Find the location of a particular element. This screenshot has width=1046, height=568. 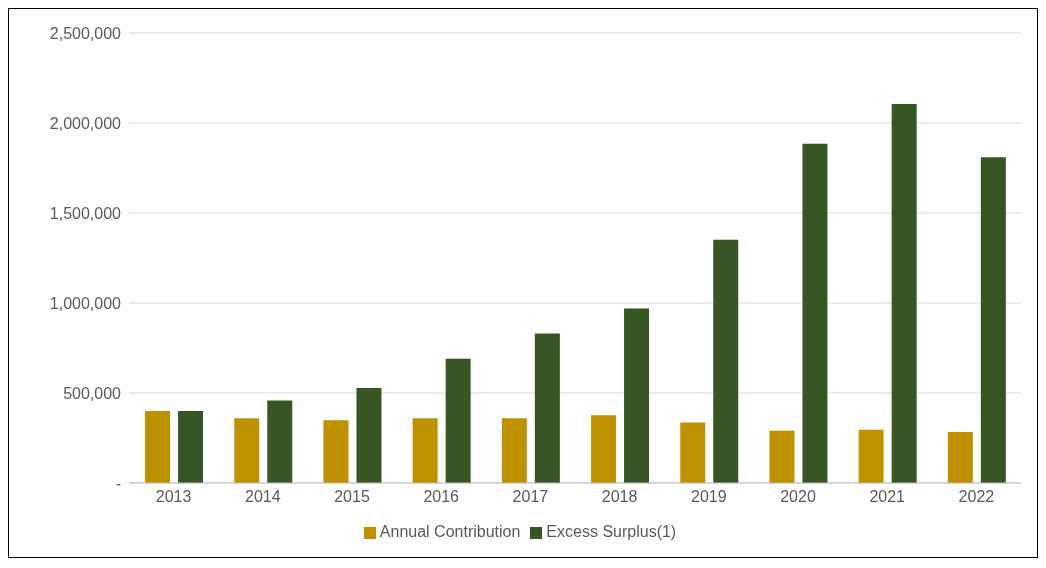

x-tick-label: 2015 is located at coordinates (352, 497).